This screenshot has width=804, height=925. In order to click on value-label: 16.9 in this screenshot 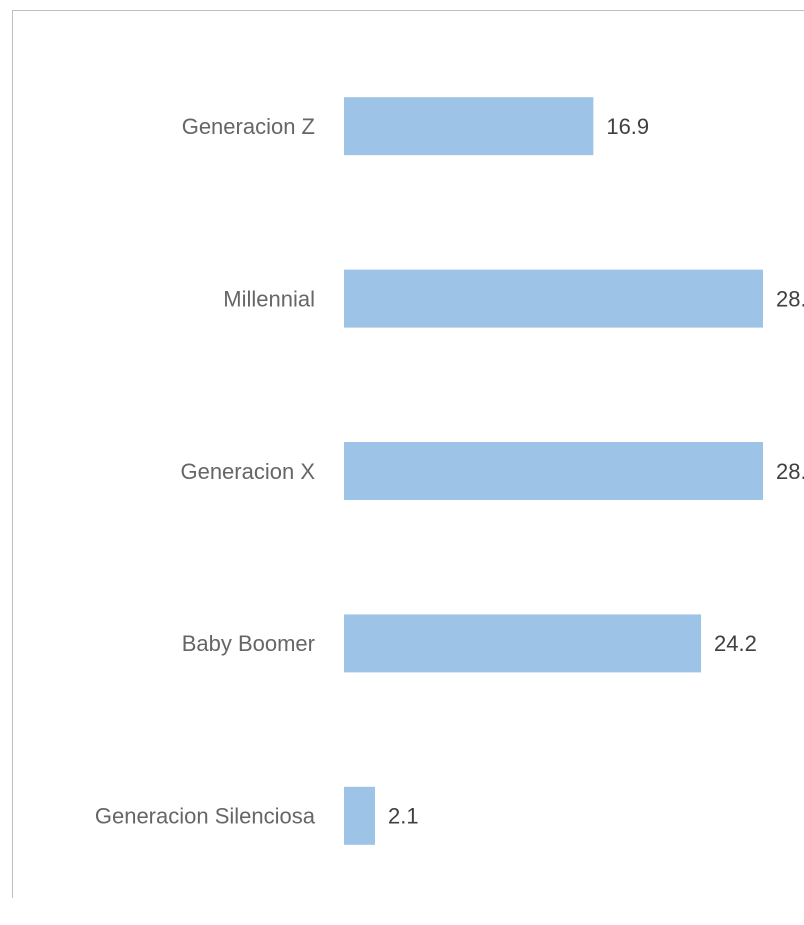, I will do `click(627, 126)`.